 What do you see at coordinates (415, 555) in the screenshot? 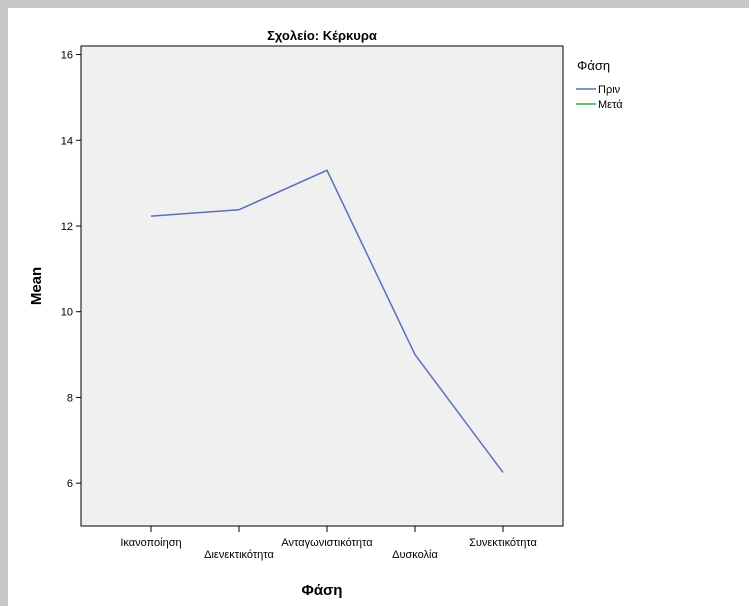
I see `x-tick-label: Δυσκολία` at bounding box center [415, 555].